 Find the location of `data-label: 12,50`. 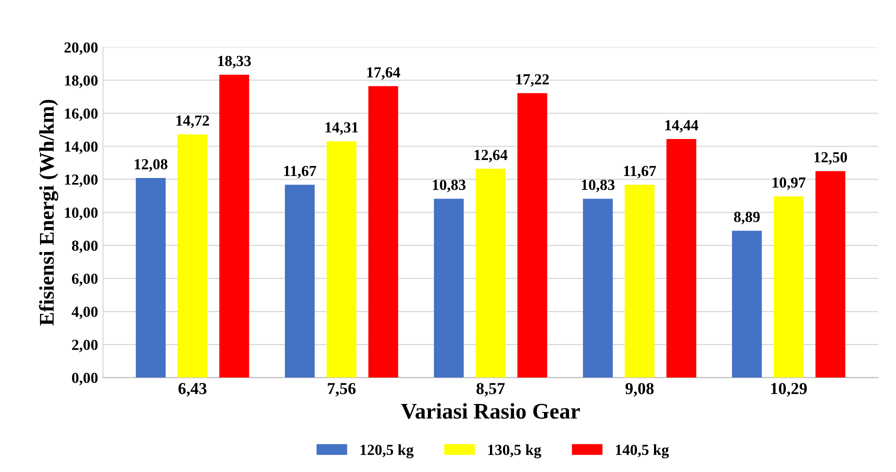

data-label: 12,50 is located at coordinates (830, 158).